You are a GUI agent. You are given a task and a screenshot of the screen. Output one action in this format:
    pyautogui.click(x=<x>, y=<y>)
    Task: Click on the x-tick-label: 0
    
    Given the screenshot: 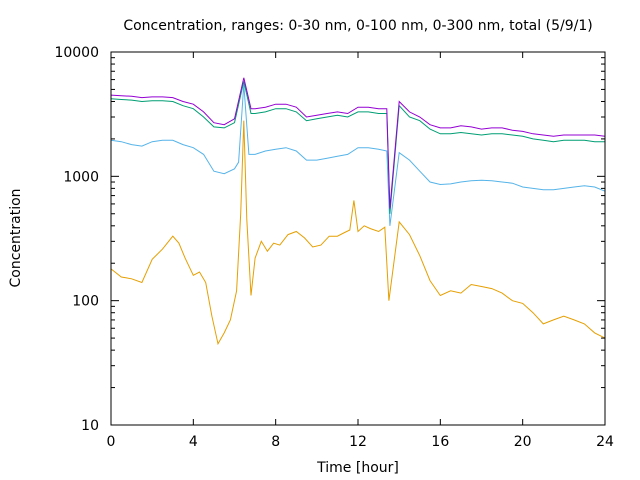 What is the action you would take?
    pyautogui.click(x=111, y=442)
    